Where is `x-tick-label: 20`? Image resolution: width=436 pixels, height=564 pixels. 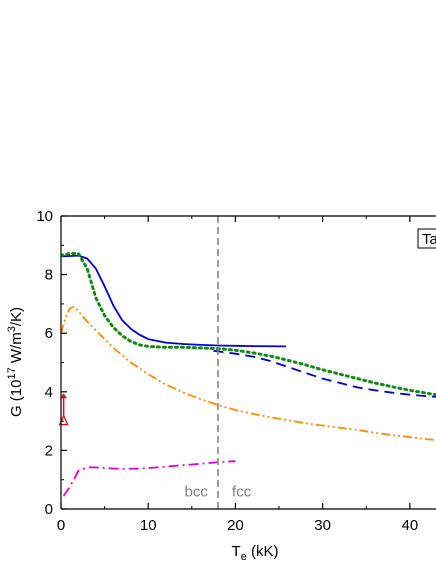 x-tick-label: 20 is located at coordinates (235, 525).